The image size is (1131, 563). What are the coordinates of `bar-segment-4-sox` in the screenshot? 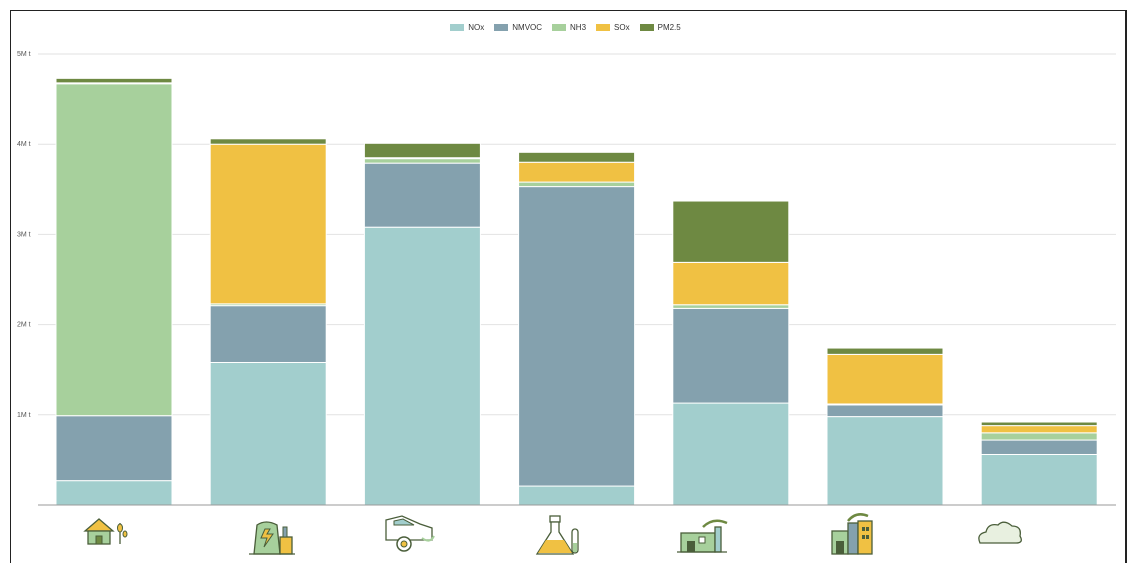 It's located at (577, 172).